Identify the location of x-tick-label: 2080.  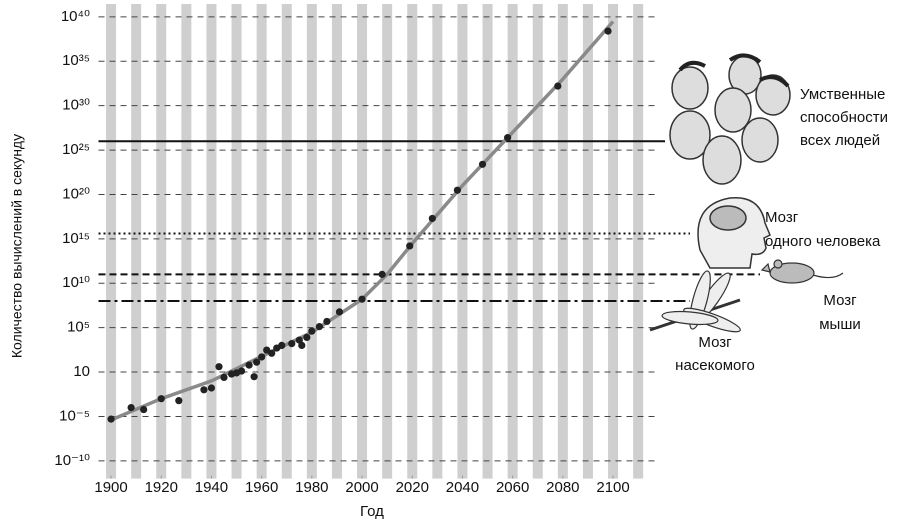
(562, 487).